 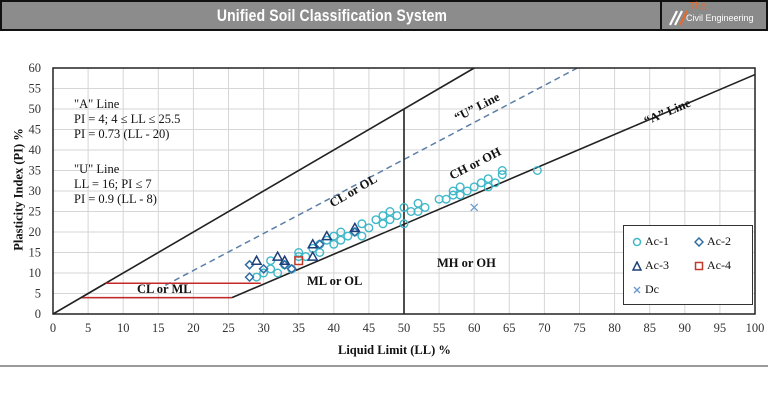 I want to click on y-axis-title: Plasticity Index (PI) %, so click(x=18, y=189).